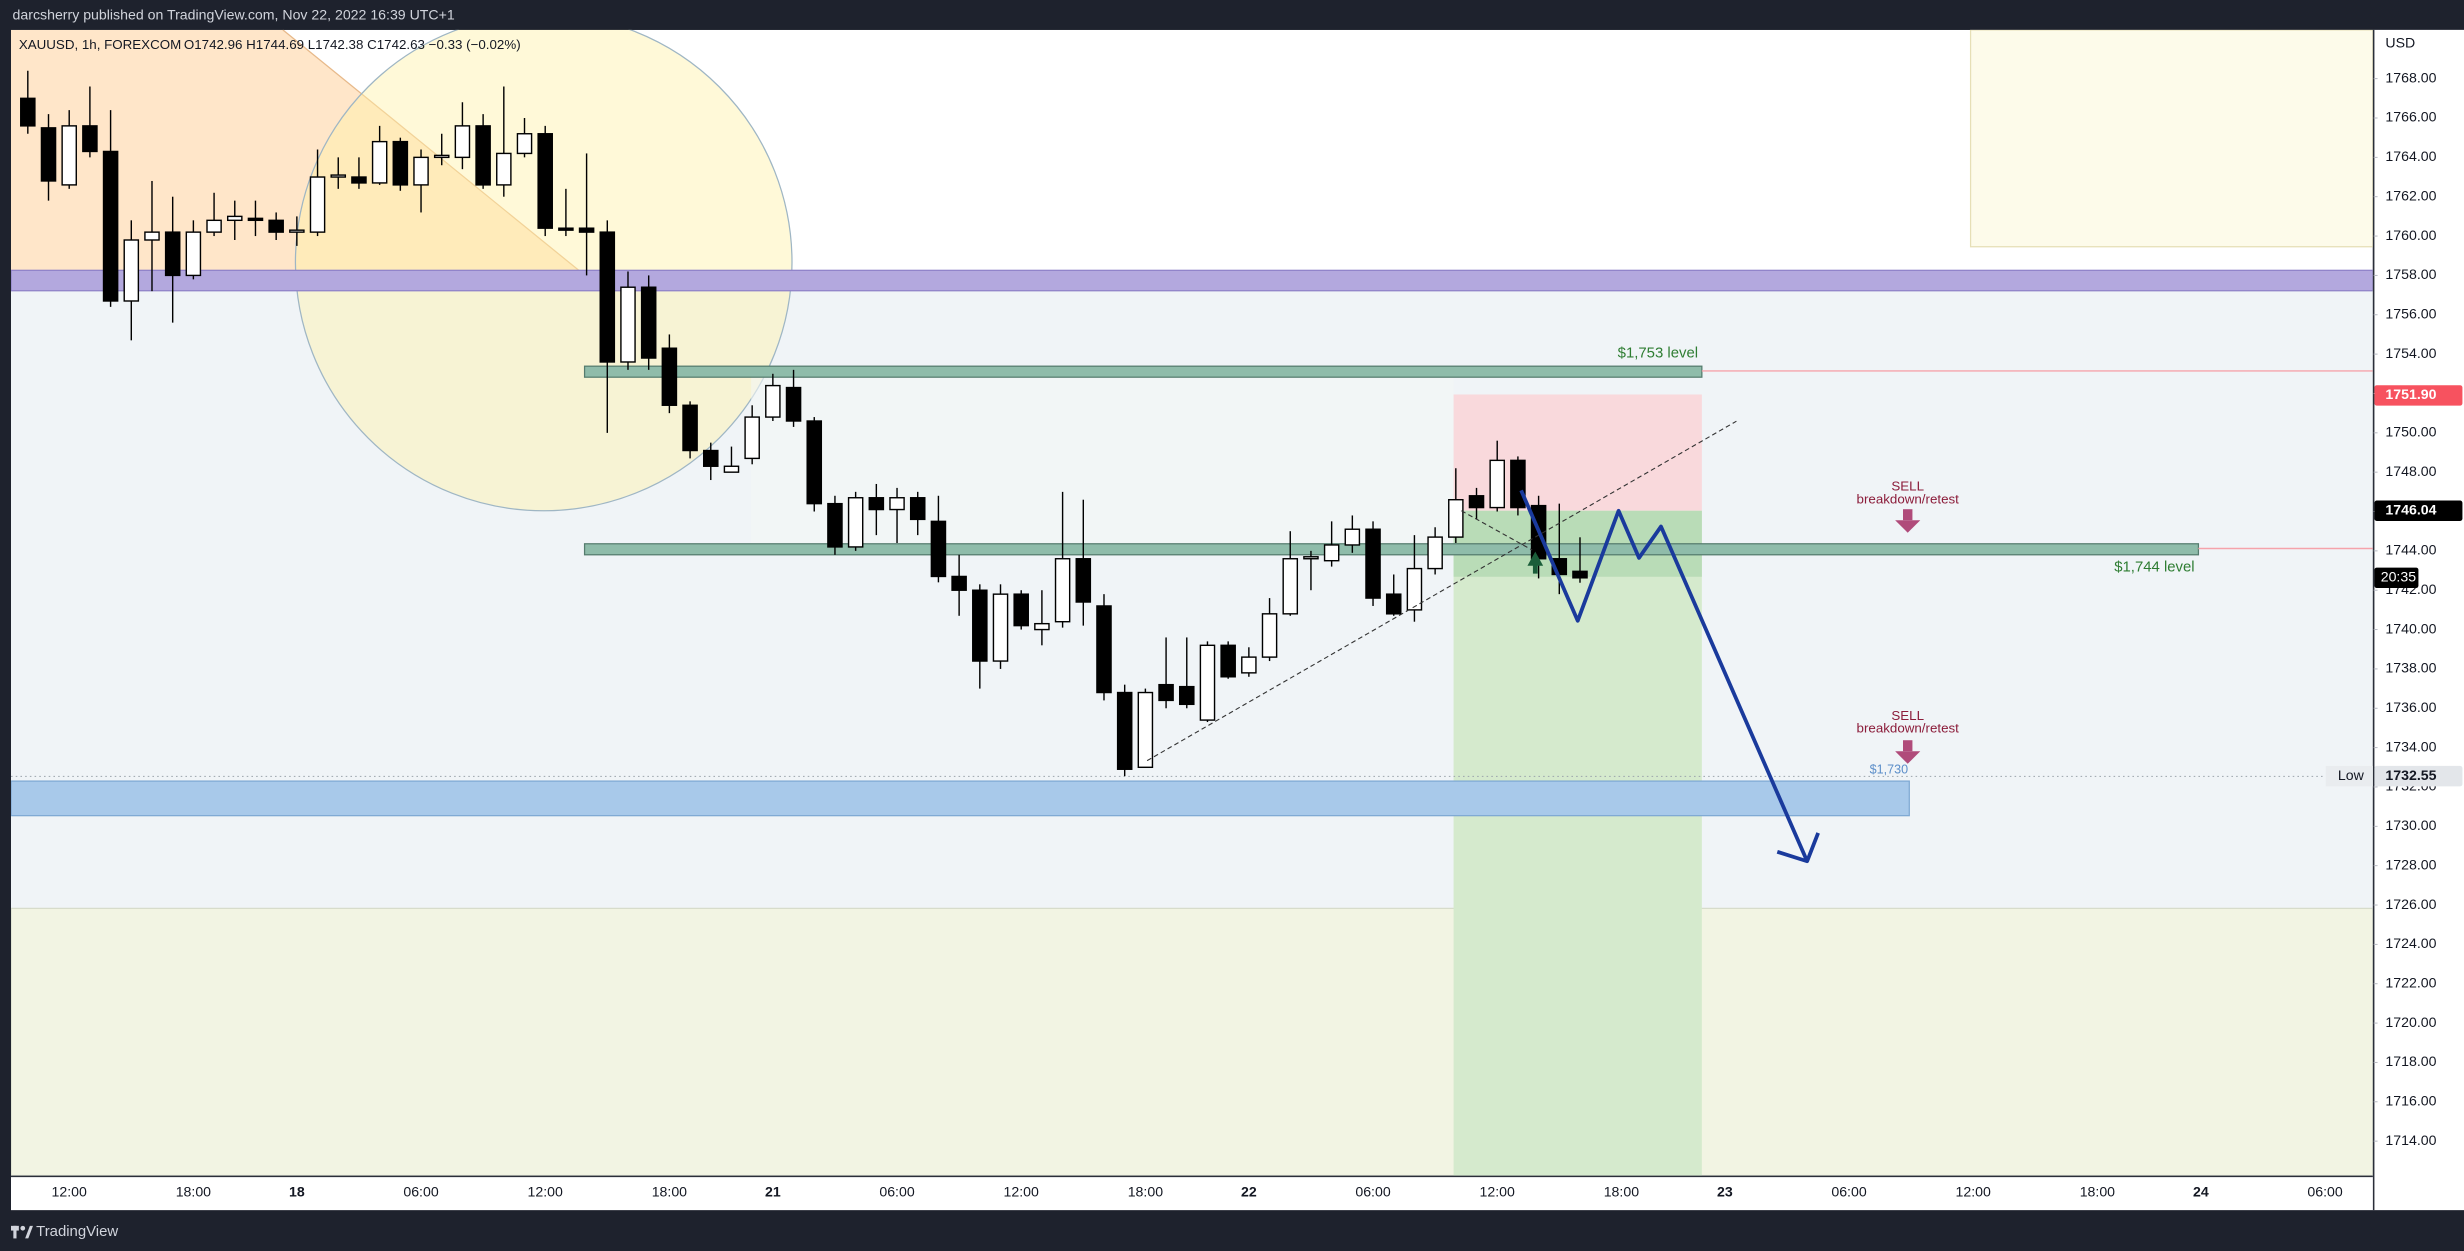 This screenshot has height=1251, width=2464. What do you see at coordinates (2410, 1022) in the screenshot?
I see `y-tick-label: 1720.00` at bounding box center [2410, 1022].